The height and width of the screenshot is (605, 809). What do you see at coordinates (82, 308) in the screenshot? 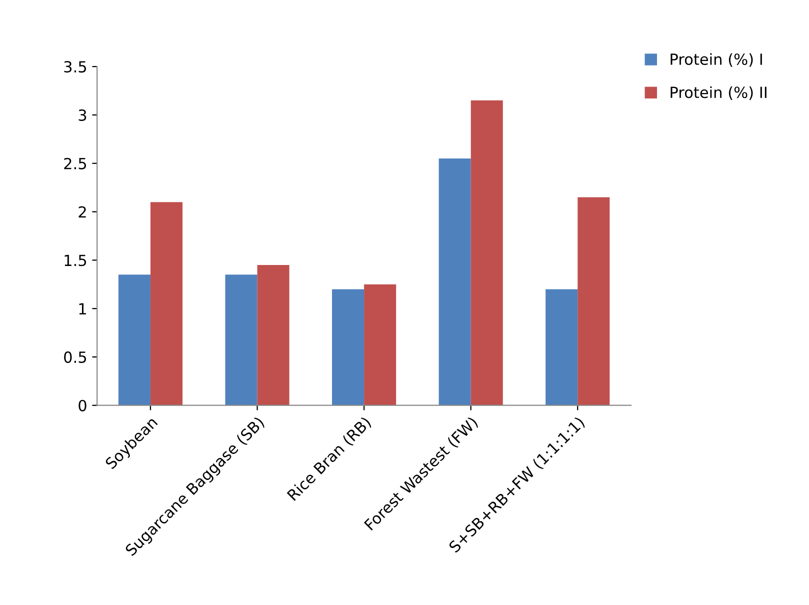
I see `y-tick-label: 1` at bounding box center [82, 308].